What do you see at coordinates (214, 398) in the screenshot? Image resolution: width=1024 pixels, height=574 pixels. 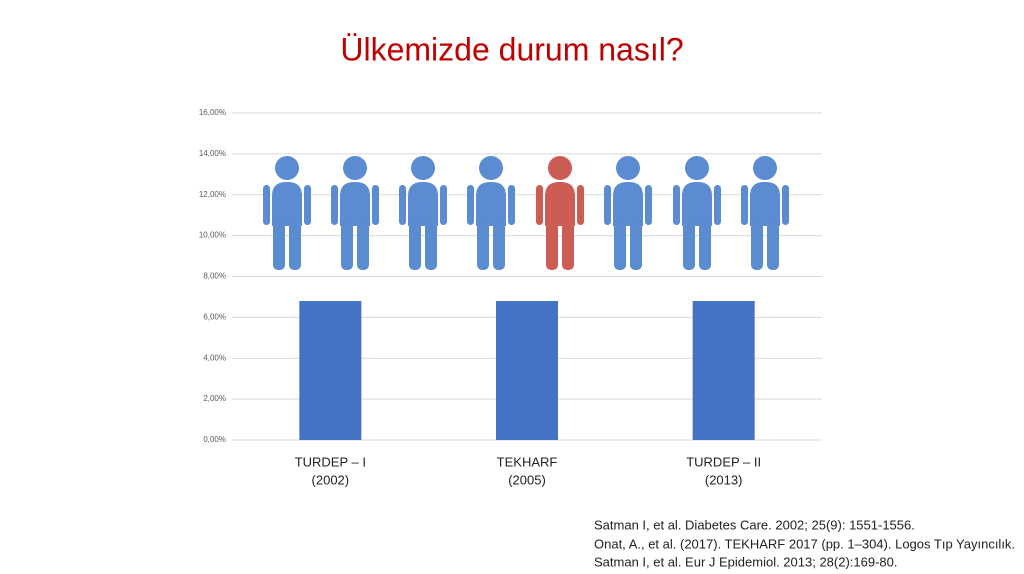 I see `y-tick-label: 2,00%` at bounding box center [214, 398].